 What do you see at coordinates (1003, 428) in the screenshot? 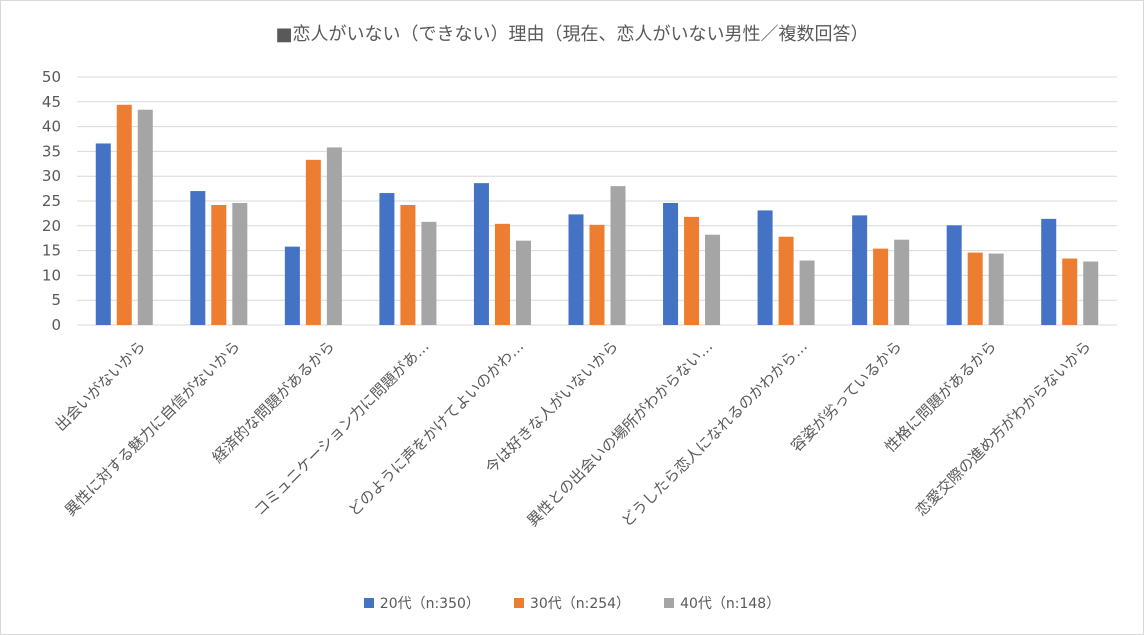
I see `x-category-label: 恋愛交際の進め方がわからないから` at bounding box center [1003, 428].